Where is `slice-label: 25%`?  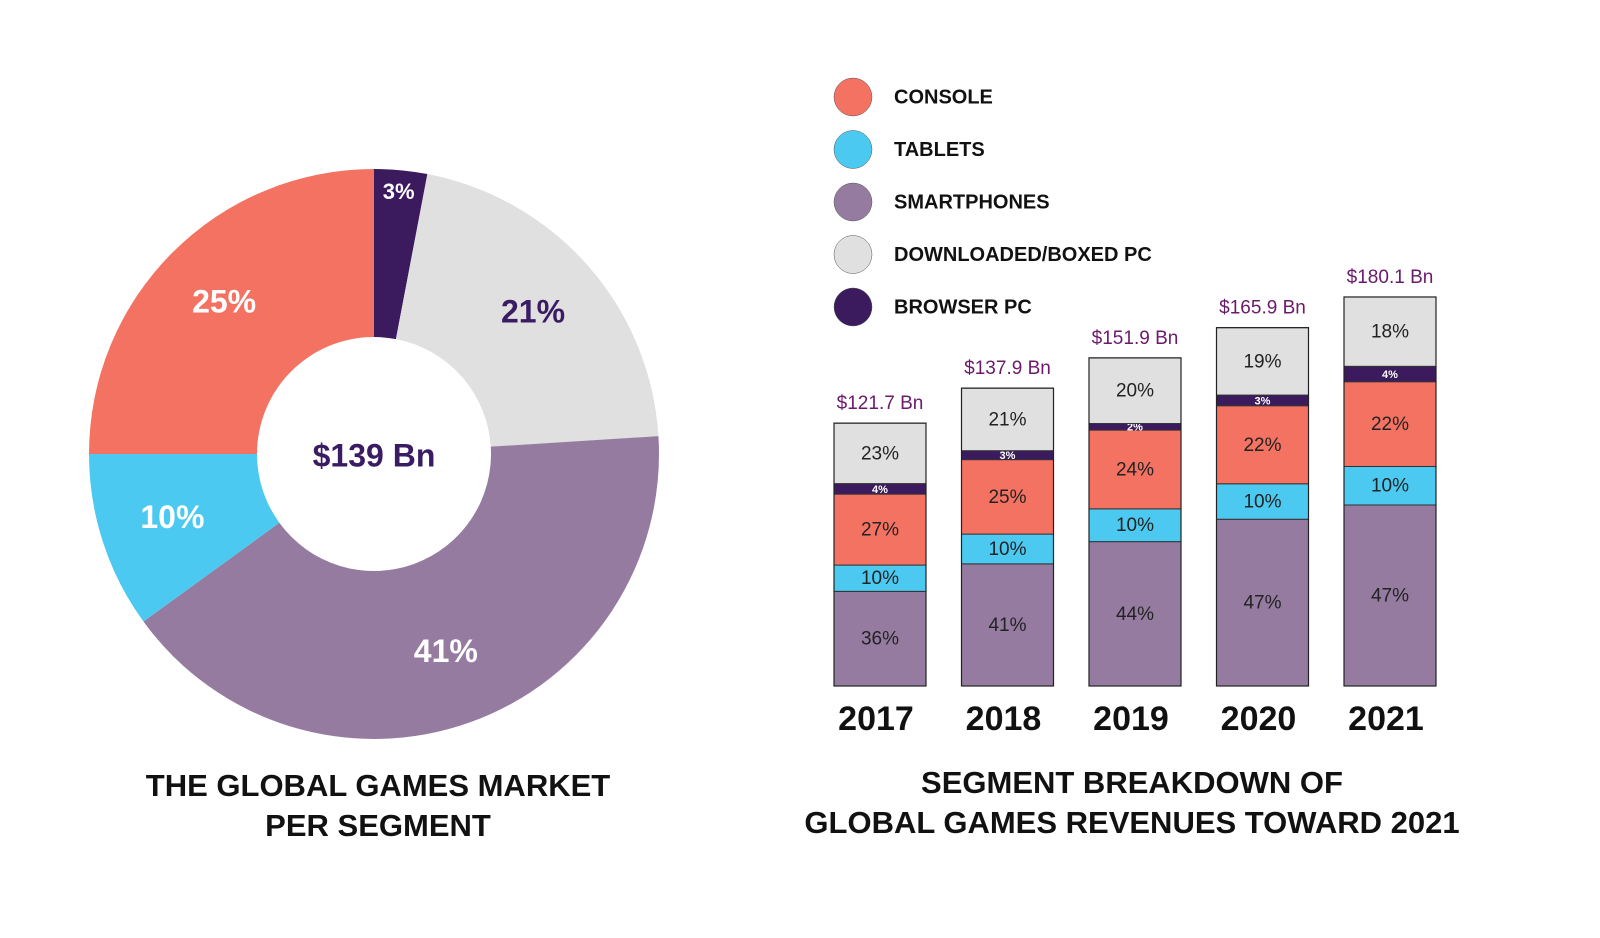
slice-label: 25% is located at coordinates (224, 302).